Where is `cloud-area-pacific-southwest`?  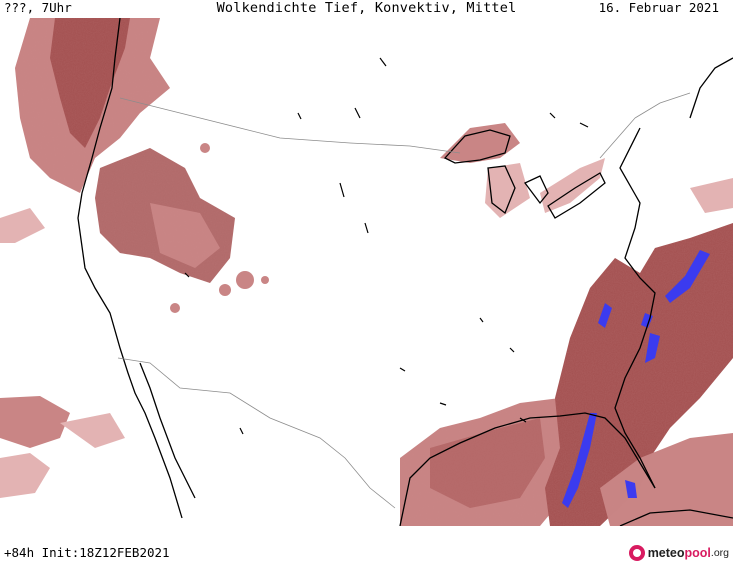 cloud-area-pacific-southwest is located at coordinates (62, 353).